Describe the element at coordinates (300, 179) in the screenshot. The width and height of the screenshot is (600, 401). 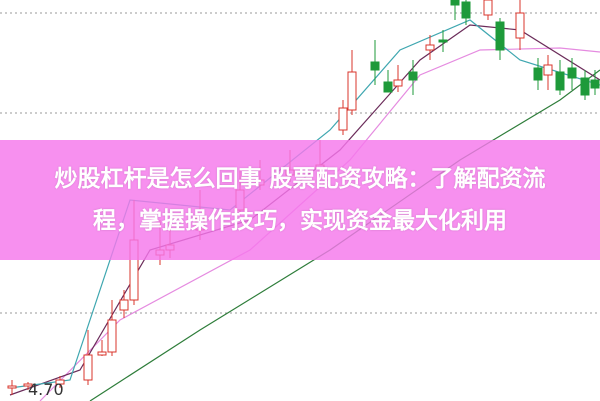
I see `headline-line-1: 炒股杠杆是怎么回事 股票配资攻略：了解配资流` at that location.